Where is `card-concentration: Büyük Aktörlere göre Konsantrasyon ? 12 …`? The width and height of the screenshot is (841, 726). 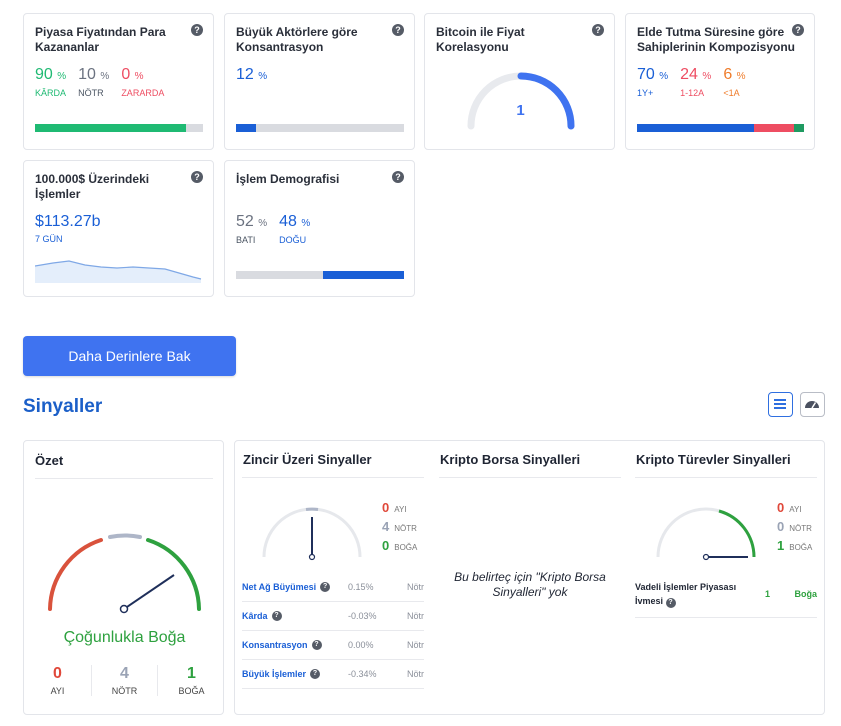 card-concentration: Büyük Aktörlere göre Konsantrasyon ? 12 … is located at coordinates (319, 81).